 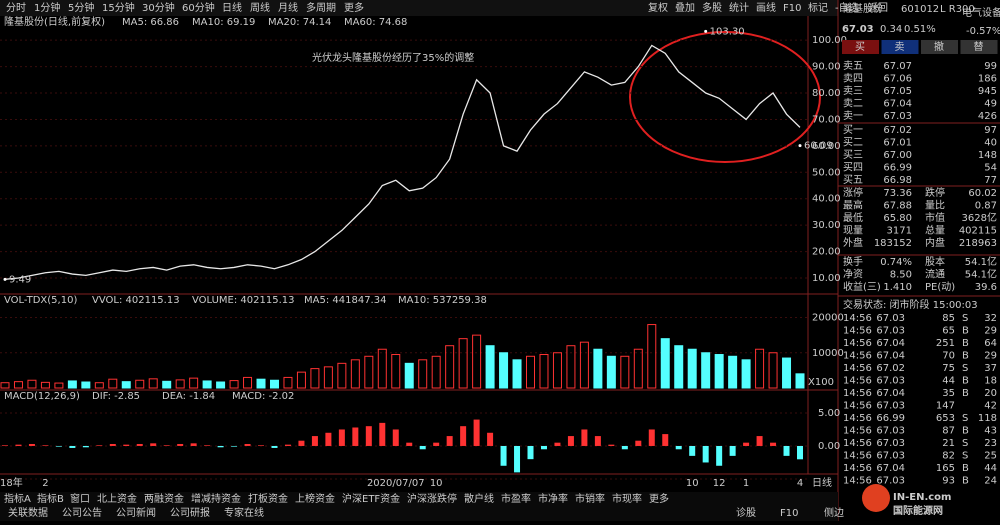 I want to click on period-tab: 15分钟, so click(x=118, y=7).